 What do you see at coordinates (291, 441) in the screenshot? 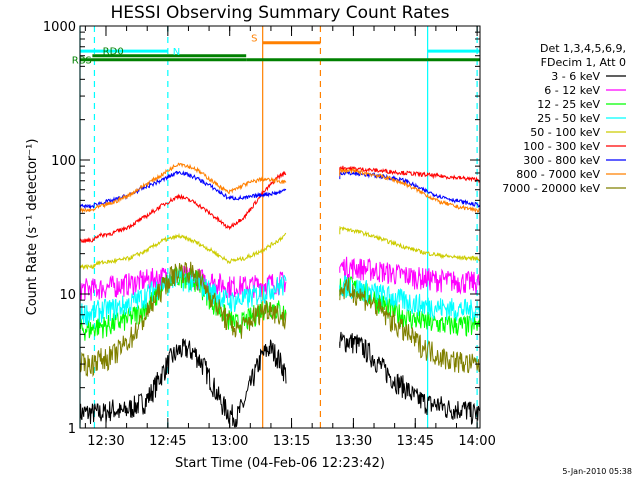
I see `x-tick-label: 13:15` at bounding box center [291, 441].